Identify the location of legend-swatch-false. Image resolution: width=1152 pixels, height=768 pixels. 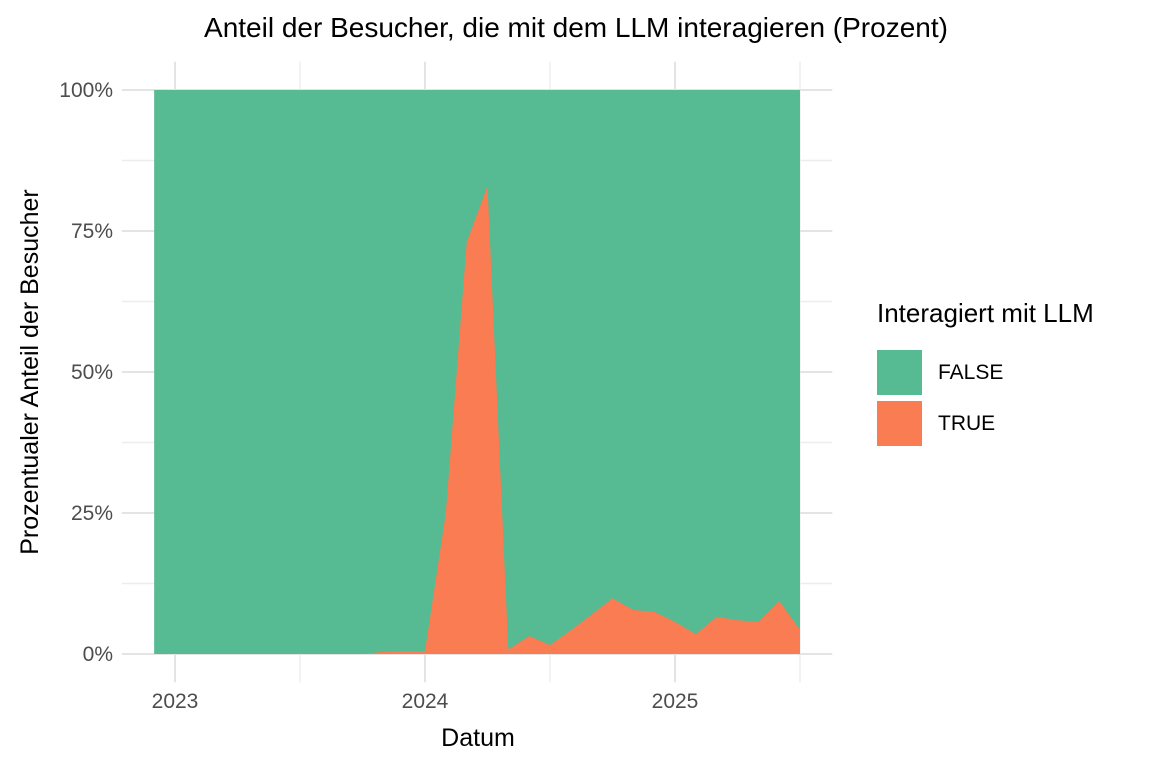
(899, 372).